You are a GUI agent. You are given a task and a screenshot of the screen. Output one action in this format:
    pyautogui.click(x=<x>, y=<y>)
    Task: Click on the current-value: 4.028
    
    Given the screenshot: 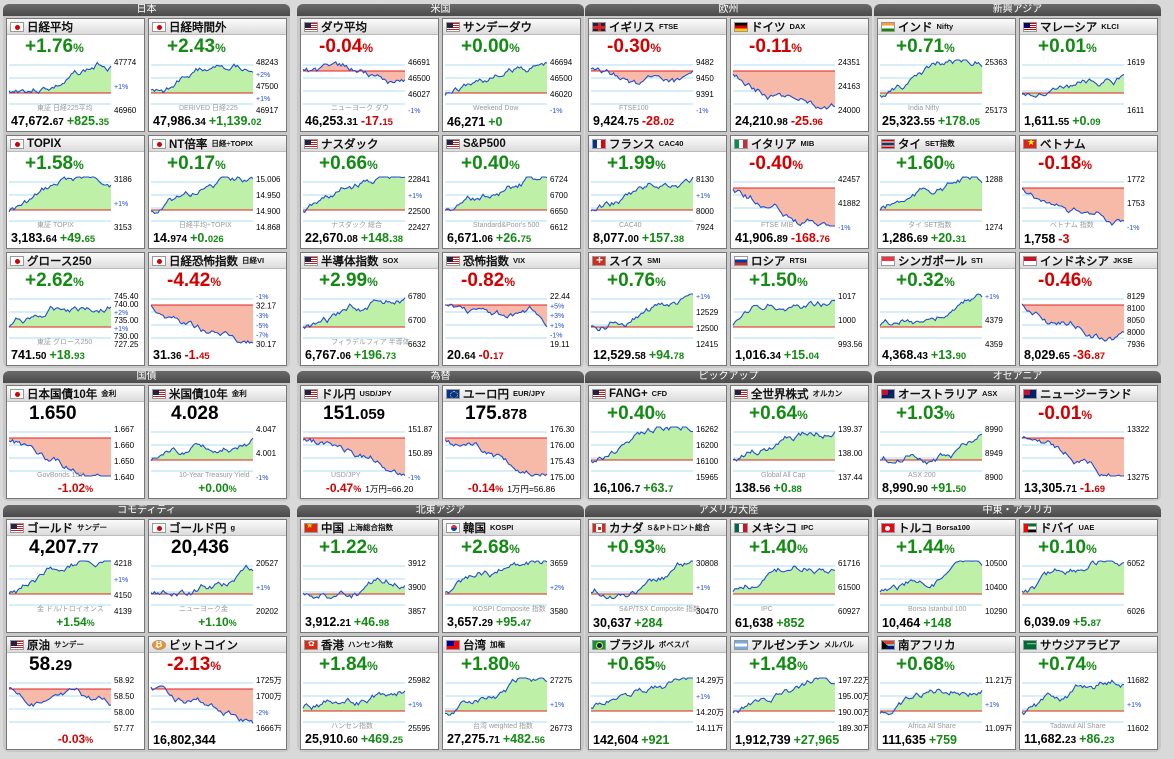 What is the action you would take?
    pyautogui.click(x=195, y=413)
    